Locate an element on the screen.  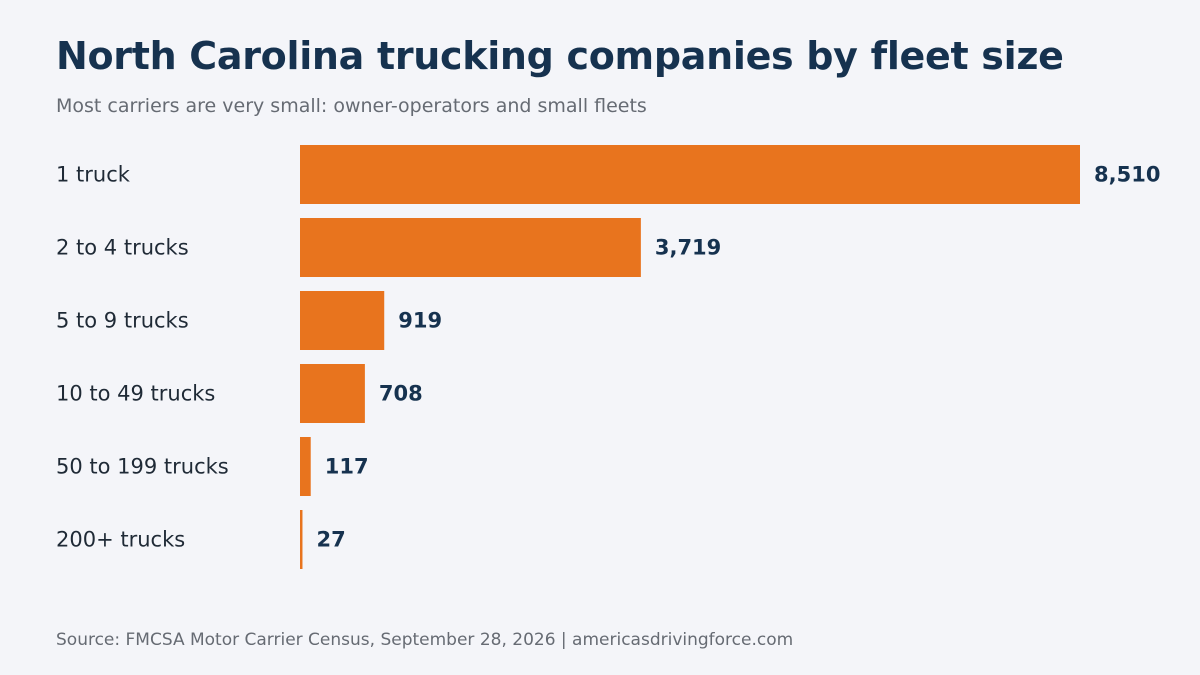
value-label: 3,719 is located at coordinates (688, 248).